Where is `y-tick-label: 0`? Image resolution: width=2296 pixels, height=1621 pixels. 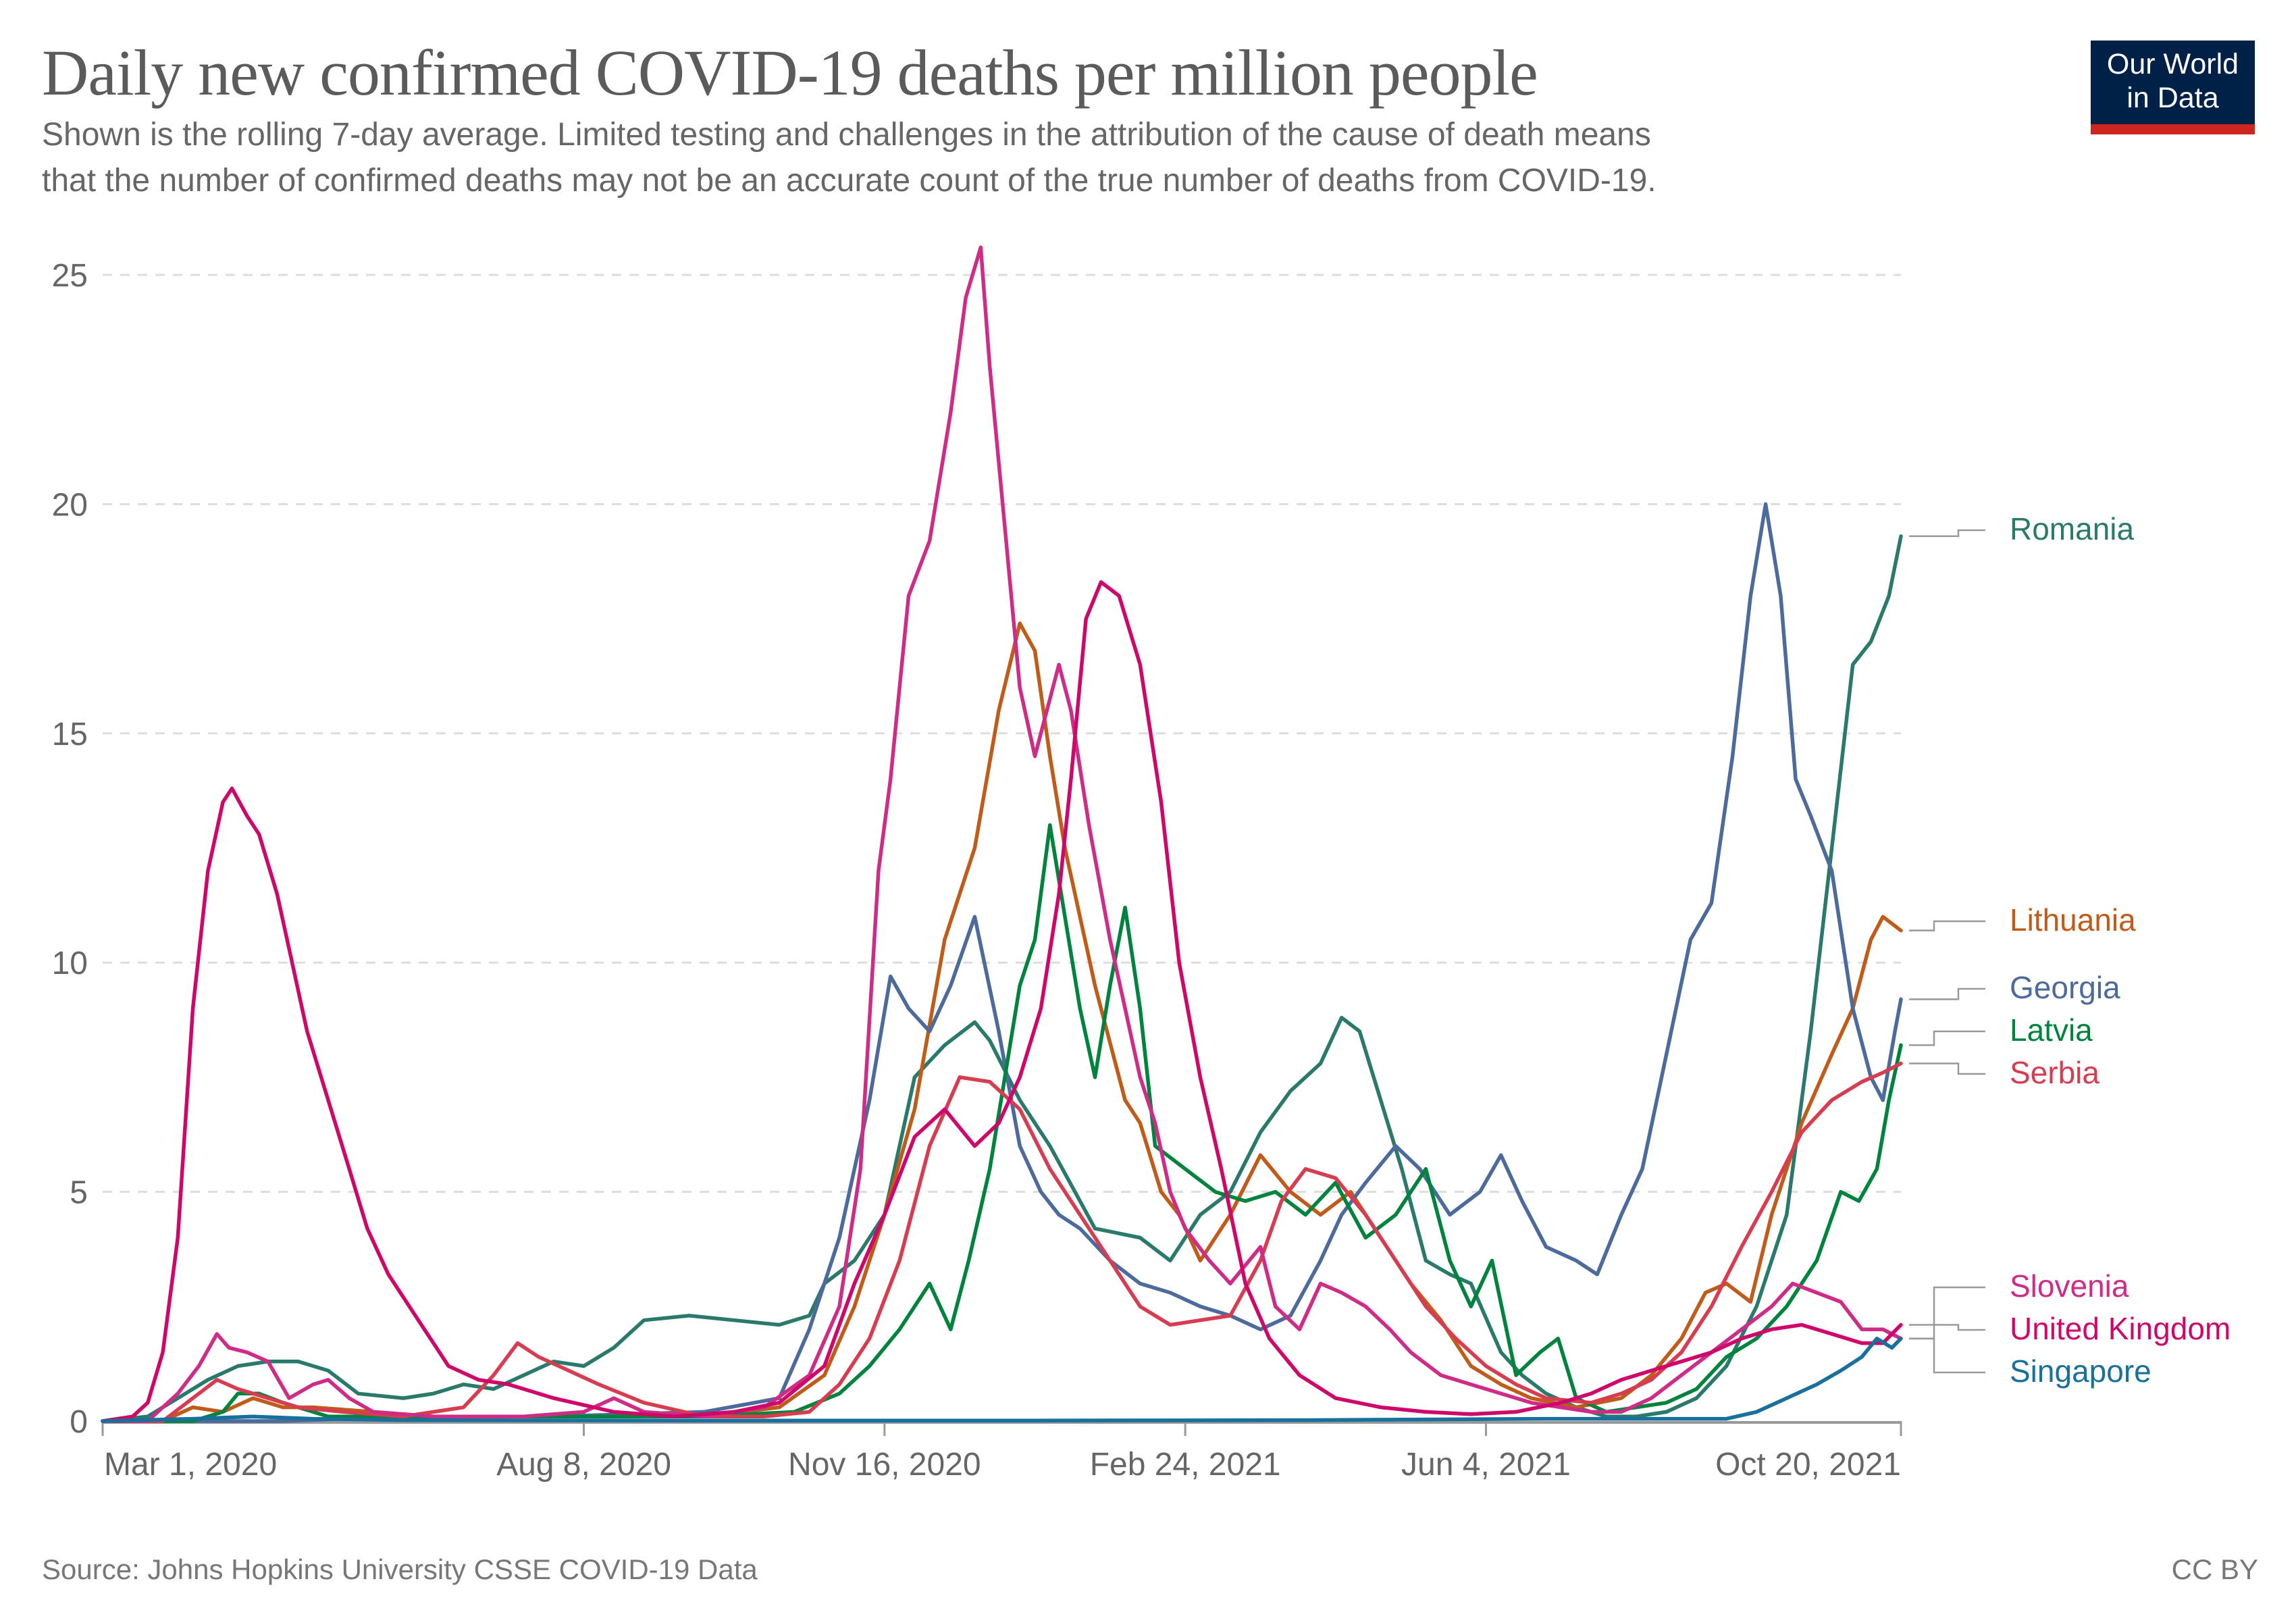 y-tick-label: 0 is located at coordinates (79, 1422).